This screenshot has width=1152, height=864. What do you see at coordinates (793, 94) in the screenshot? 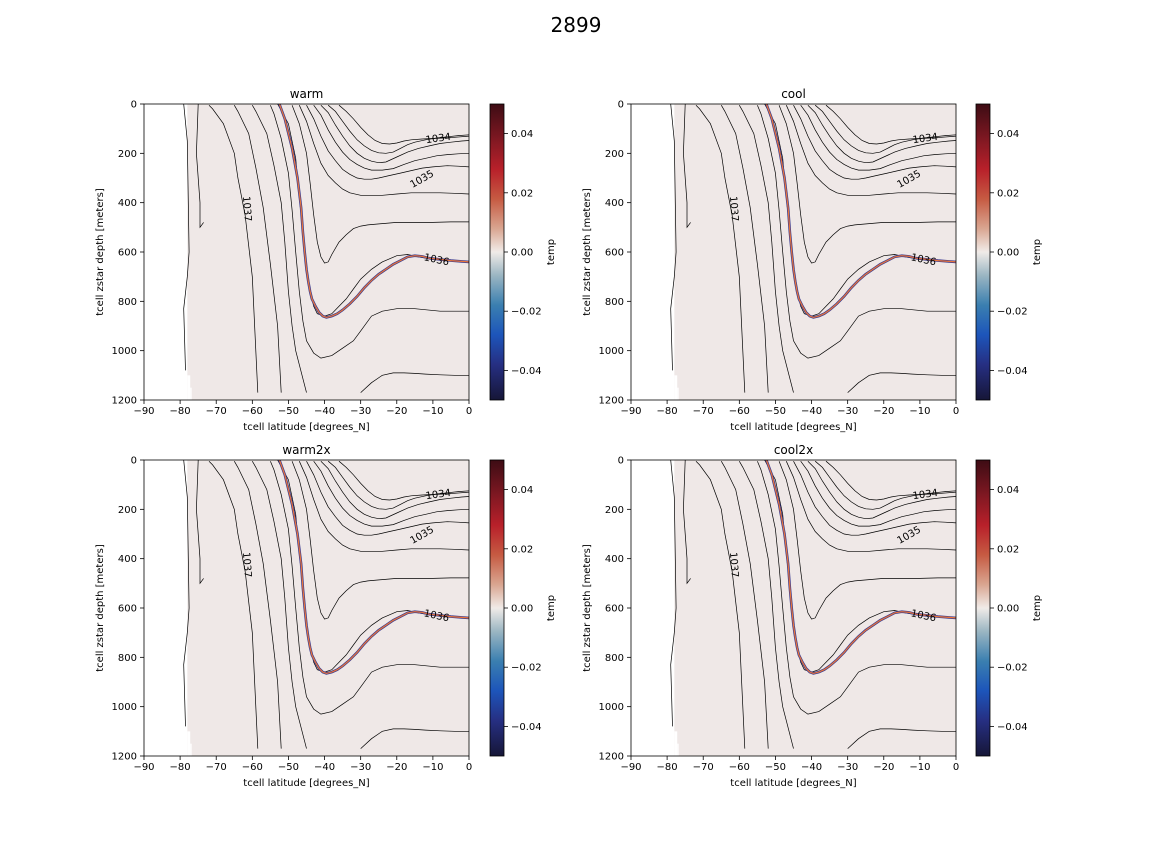
I see `panel-title: cool` at bounding box center [793, 94].